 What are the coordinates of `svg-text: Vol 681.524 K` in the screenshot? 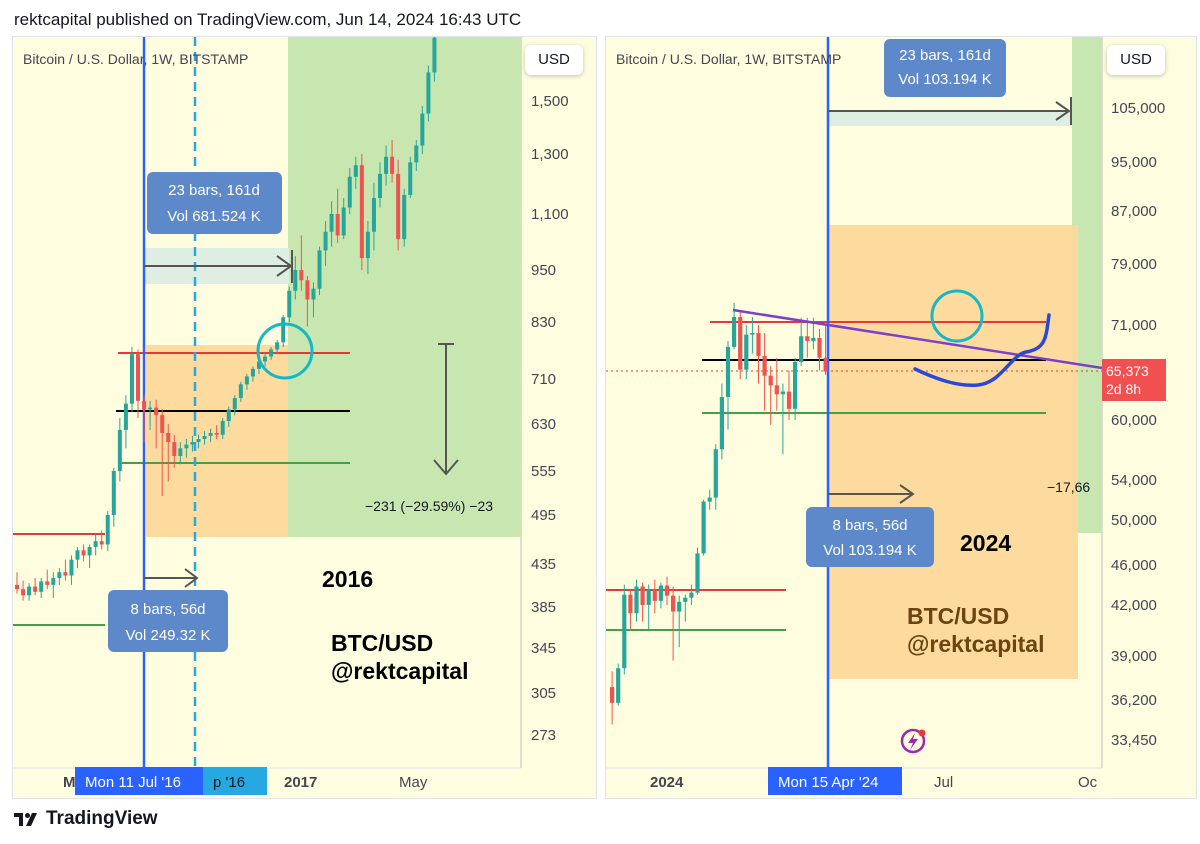 It's located at (213, 216).